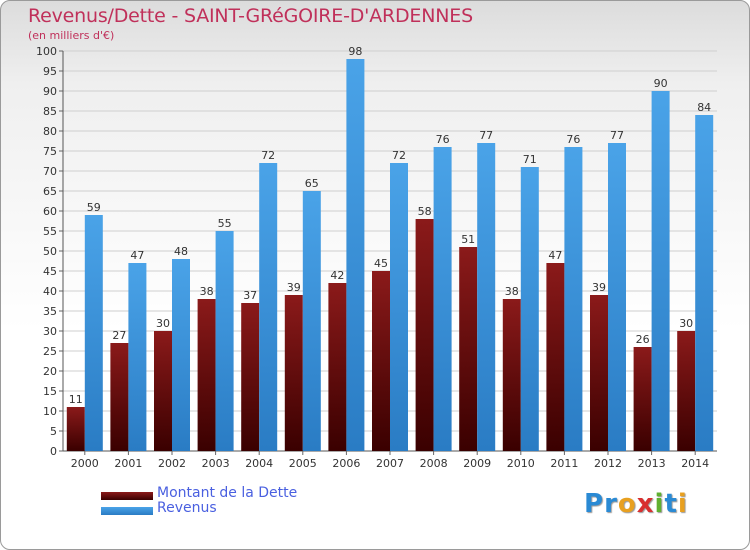  Describe the element at coordinates (53, 431) in the screenshot. I see `y-tick-label: 5` at that location.